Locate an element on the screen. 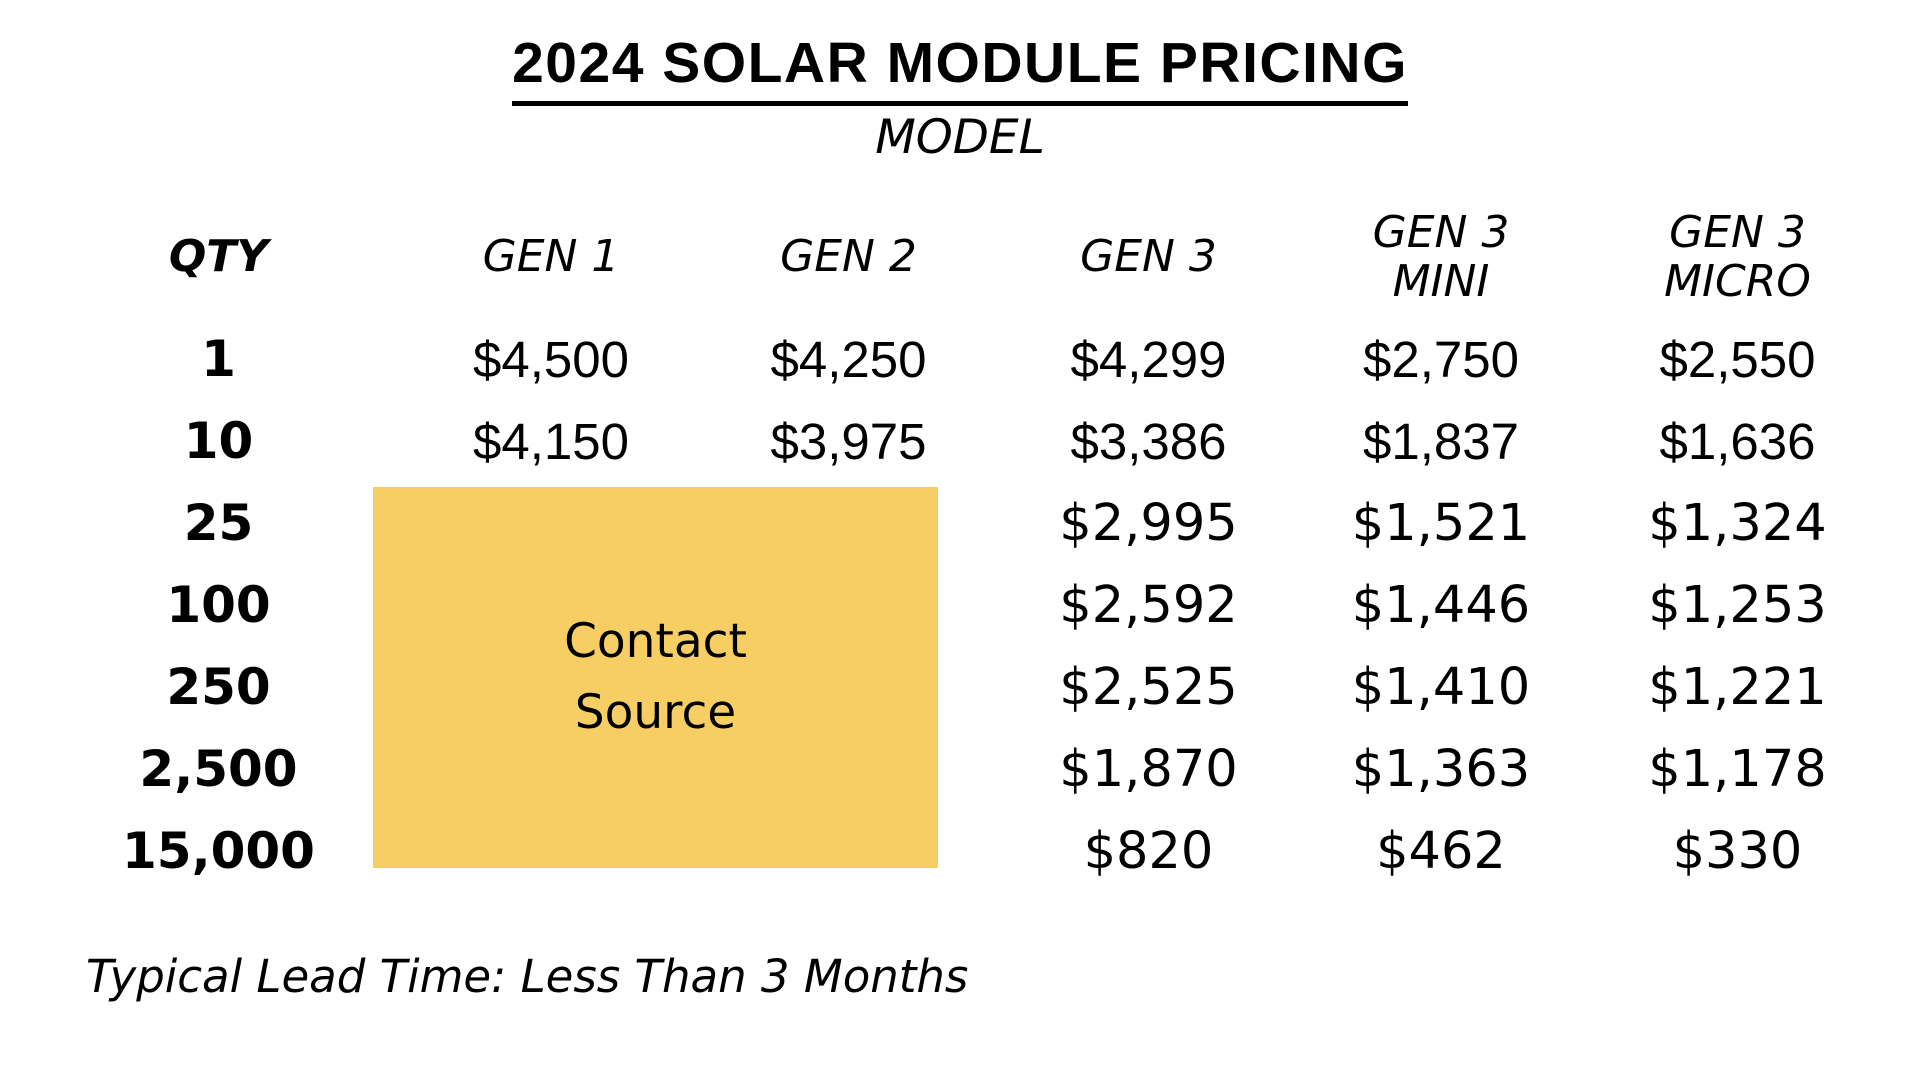 This screenshot has height=1080, width=1920. price-cell-gen3-micro: $1,253 is located at coordinates (1737, 605).